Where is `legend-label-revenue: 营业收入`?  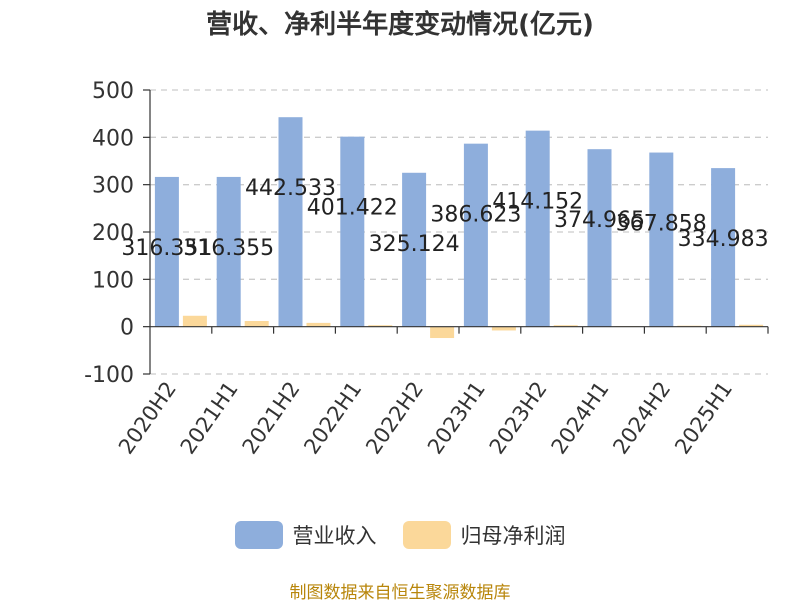
legend-label-revenue: 营业收入 is located at coordinates (334, 536).